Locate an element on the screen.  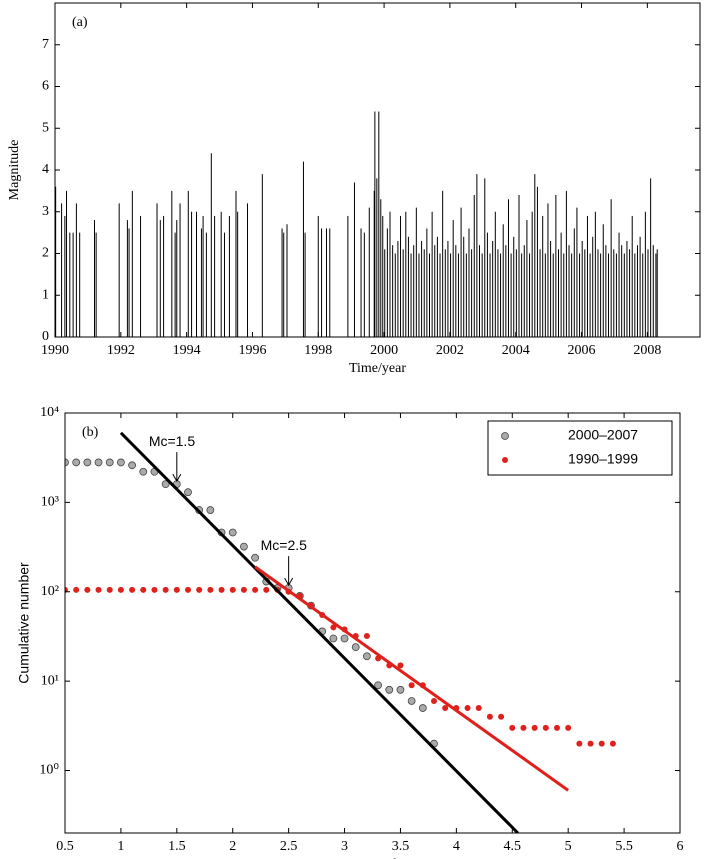
x-tick-label: 0.5 is located at coordinates (65, 846).